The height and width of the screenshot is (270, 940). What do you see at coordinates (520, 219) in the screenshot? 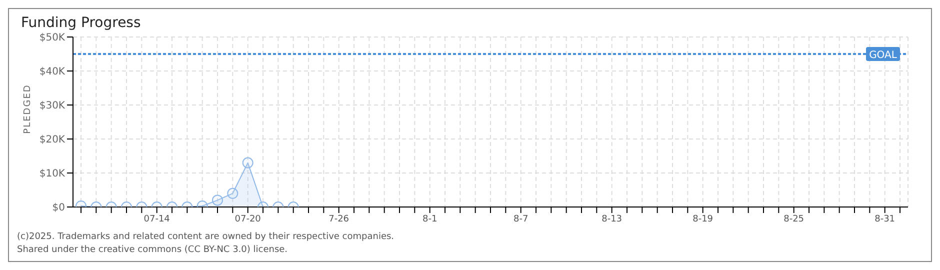
I see `x-tick-label: 8-7` at bounding box center [520, 219].